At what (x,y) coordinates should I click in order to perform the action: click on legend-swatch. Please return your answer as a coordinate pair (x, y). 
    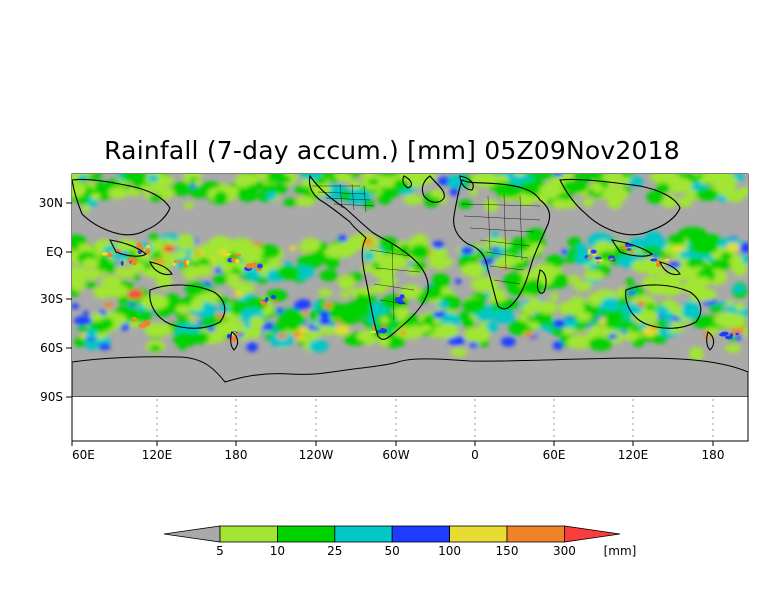
    Looking at the image, I should click on (248, 534).